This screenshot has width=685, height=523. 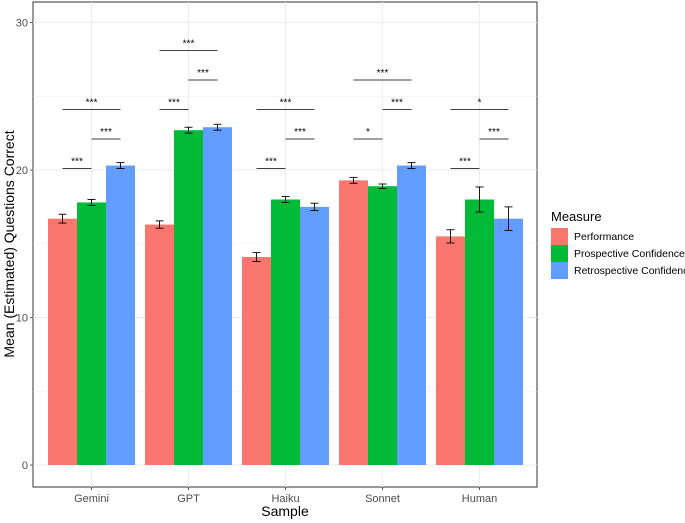 I want to click on x-axis: Gemini GPT Haiku Sonnet Human, so click(x=285, y=496).